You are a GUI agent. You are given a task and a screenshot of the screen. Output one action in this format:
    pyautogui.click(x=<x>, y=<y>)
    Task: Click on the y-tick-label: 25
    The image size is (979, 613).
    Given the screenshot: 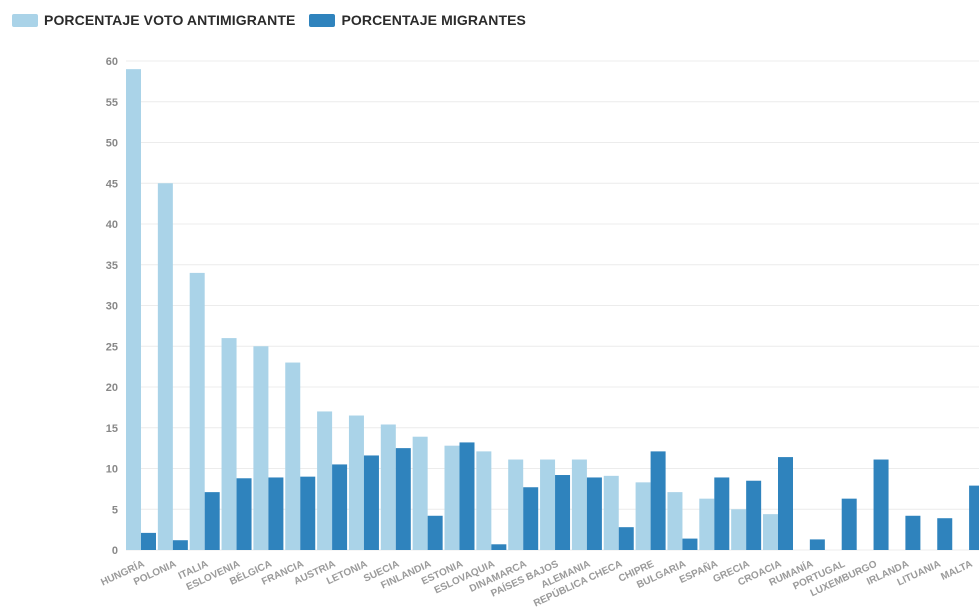 What is the action you would take?
    pyautogui.click(x=112, y=347)
    